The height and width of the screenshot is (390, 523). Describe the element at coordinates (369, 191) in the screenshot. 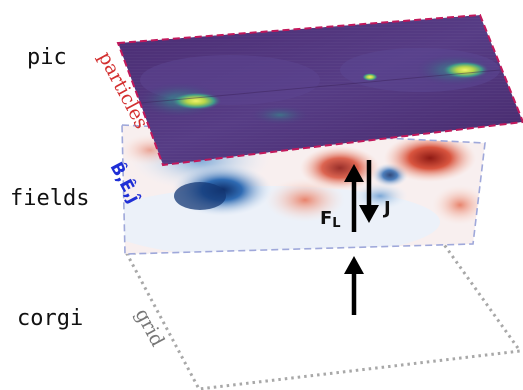

I see `arrow-down-icon` at that location.